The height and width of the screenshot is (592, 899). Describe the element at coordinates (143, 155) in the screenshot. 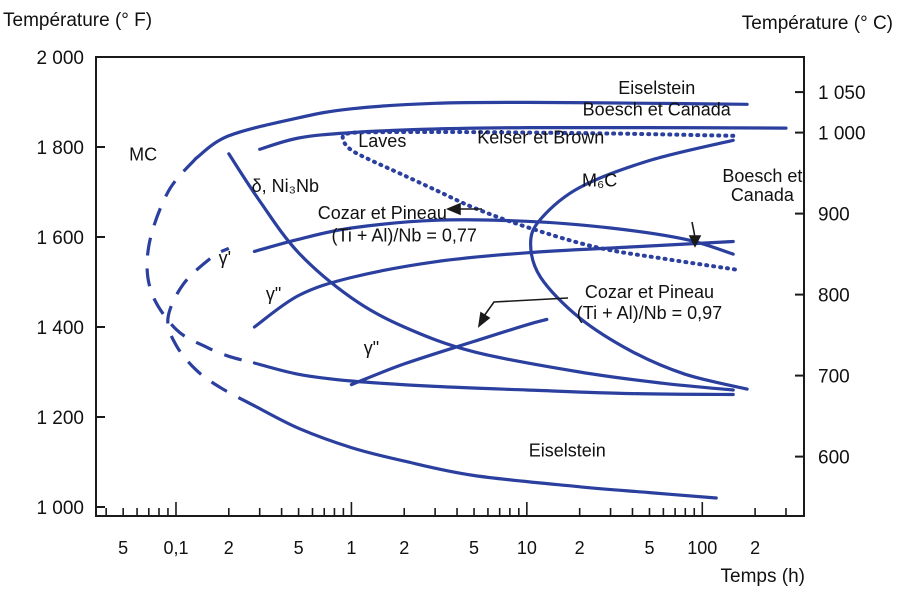

I see `annotation-label: MC` at that location.